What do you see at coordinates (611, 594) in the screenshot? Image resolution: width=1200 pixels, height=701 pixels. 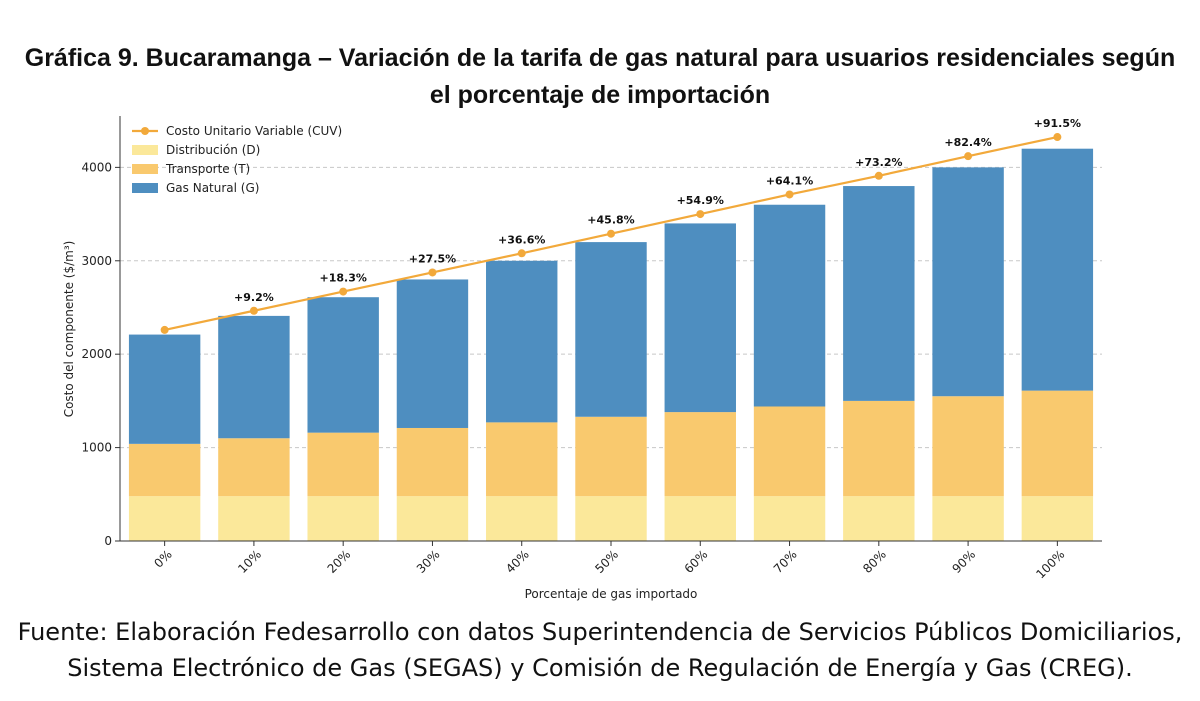 I see `x-axis-label: Porcentaje de gas importado` at bounding box center [611, 594].